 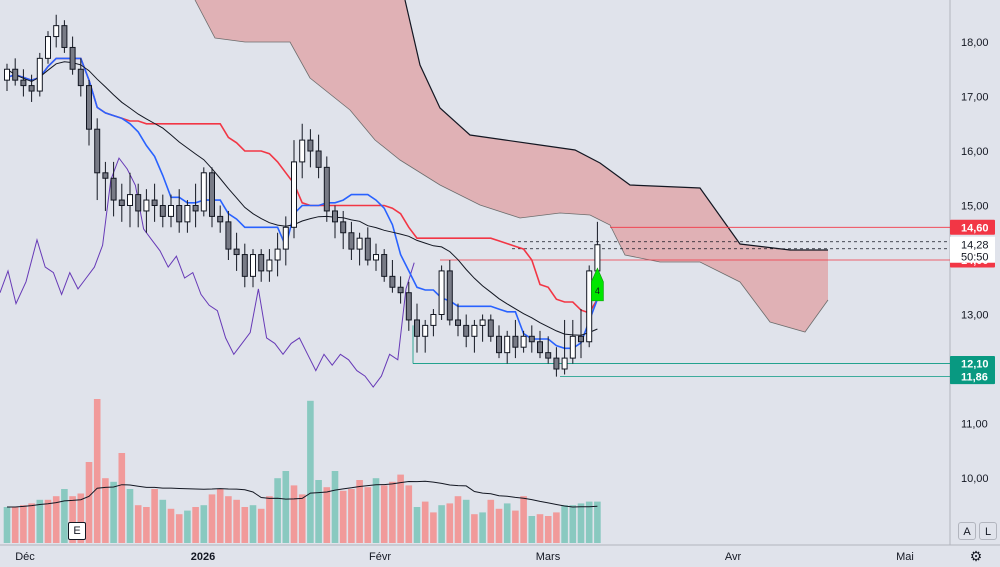 I want to click on price-tag-0-label: 14,60, so click(x=975, y=228).